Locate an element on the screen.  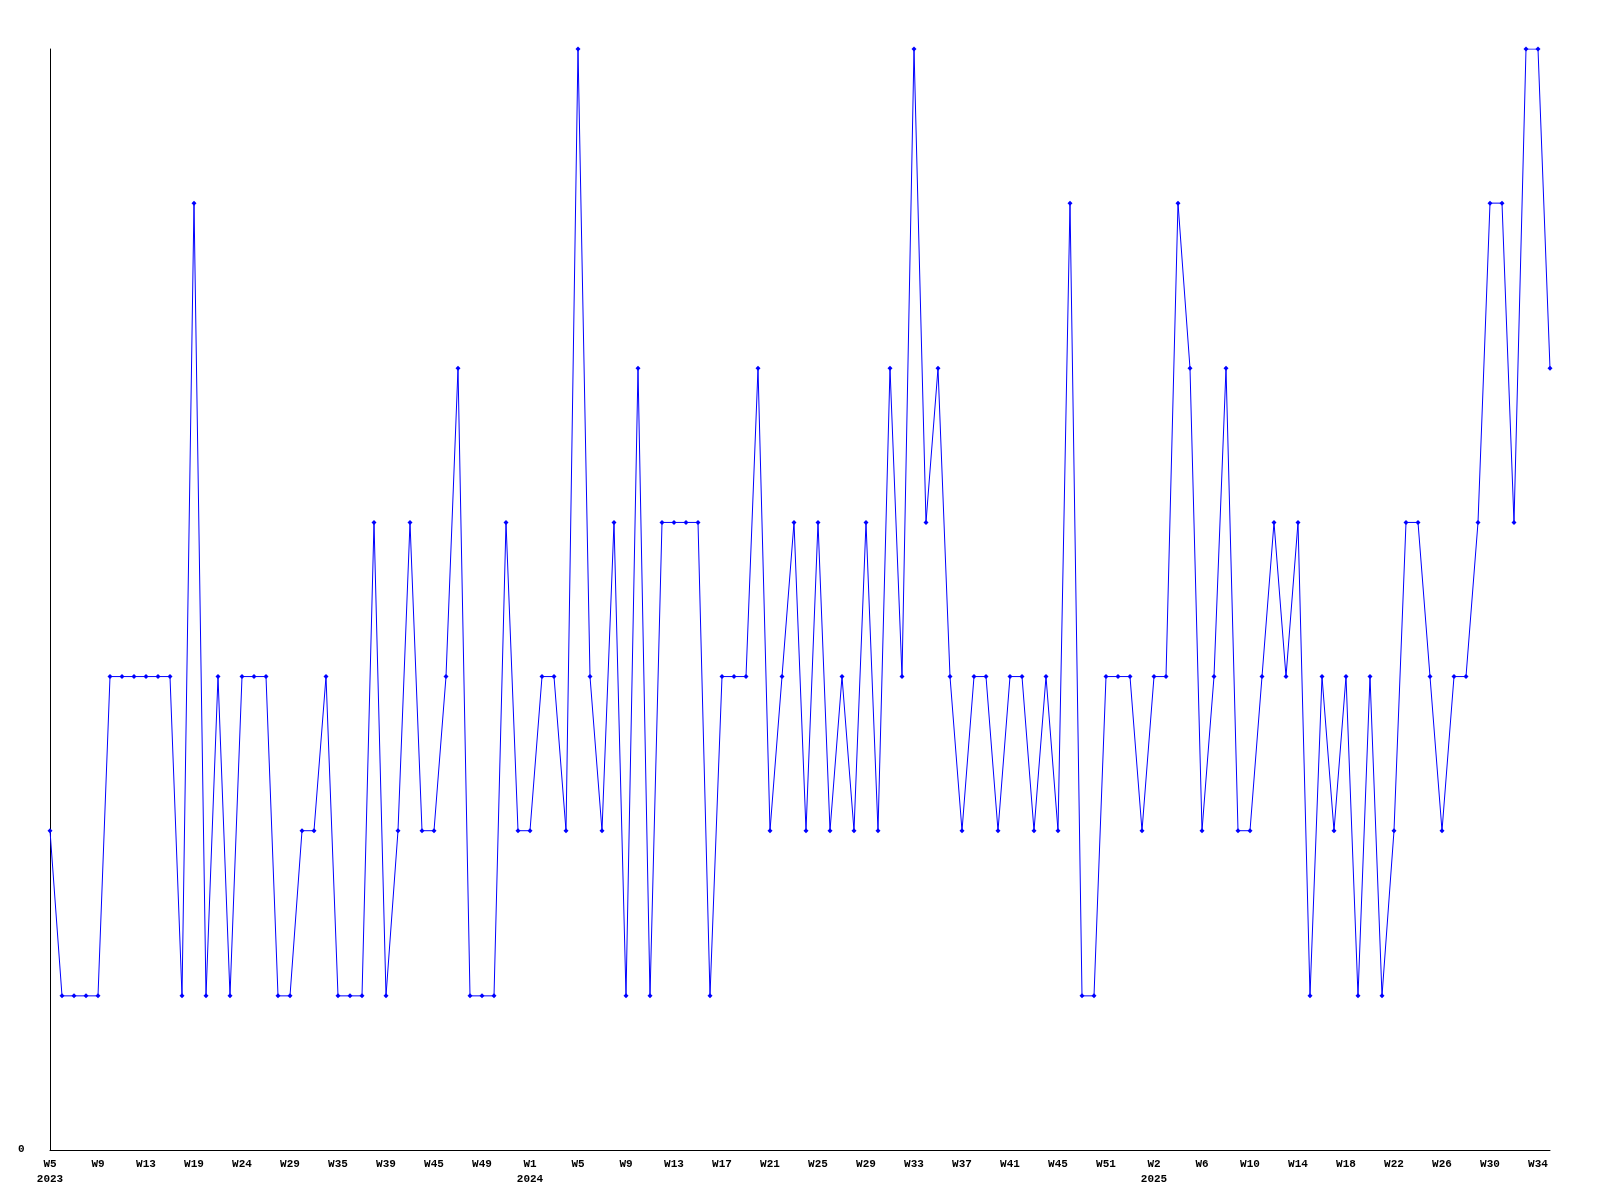
text: 0 is located at coordinates (21, 1148).